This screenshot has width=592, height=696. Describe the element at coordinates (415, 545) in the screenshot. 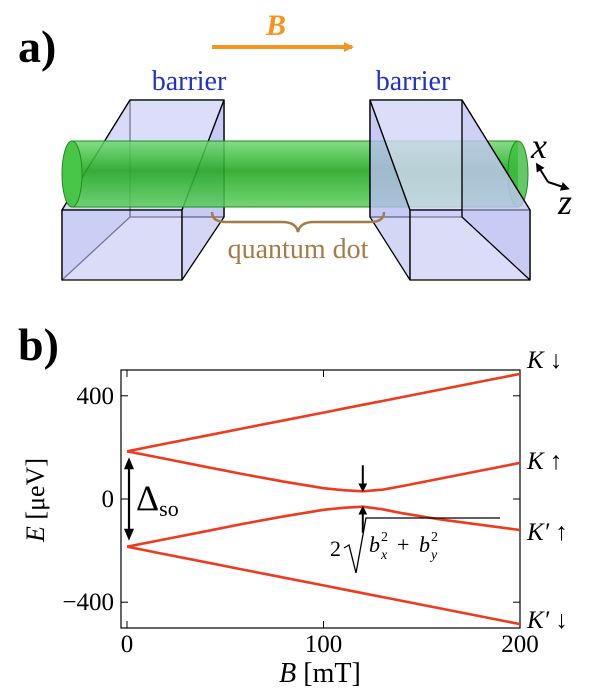

I see `gap-label: 2 b 2 x + b 2 y` at that location.